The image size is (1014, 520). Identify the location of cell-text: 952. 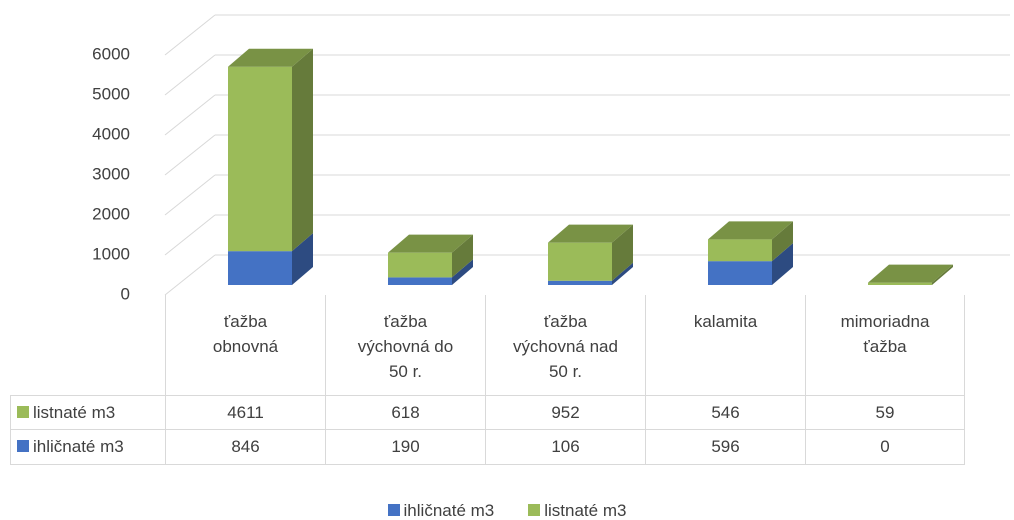
(565, 412).